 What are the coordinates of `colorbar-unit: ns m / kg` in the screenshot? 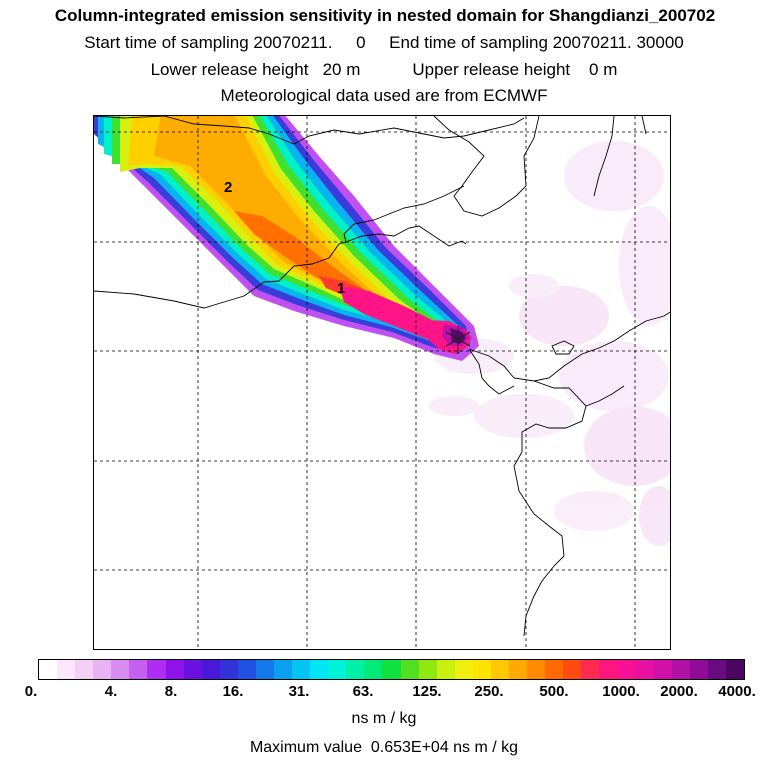 It's located at (384, 718).